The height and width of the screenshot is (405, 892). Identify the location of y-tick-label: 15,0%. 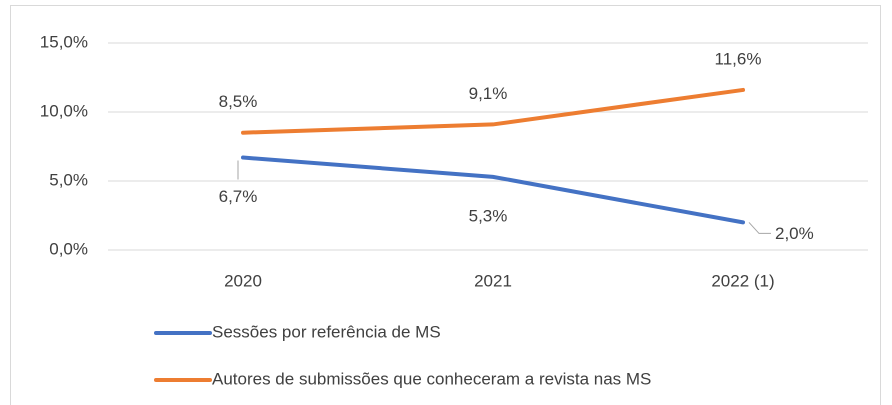
(64, 41).